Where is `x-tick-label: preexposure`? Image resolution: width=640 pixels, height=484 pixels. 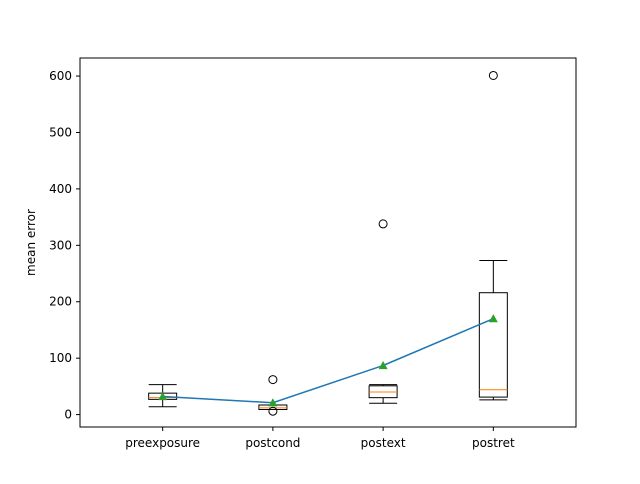
x-tick-label: preexposure is located at coordinates (162, 443).